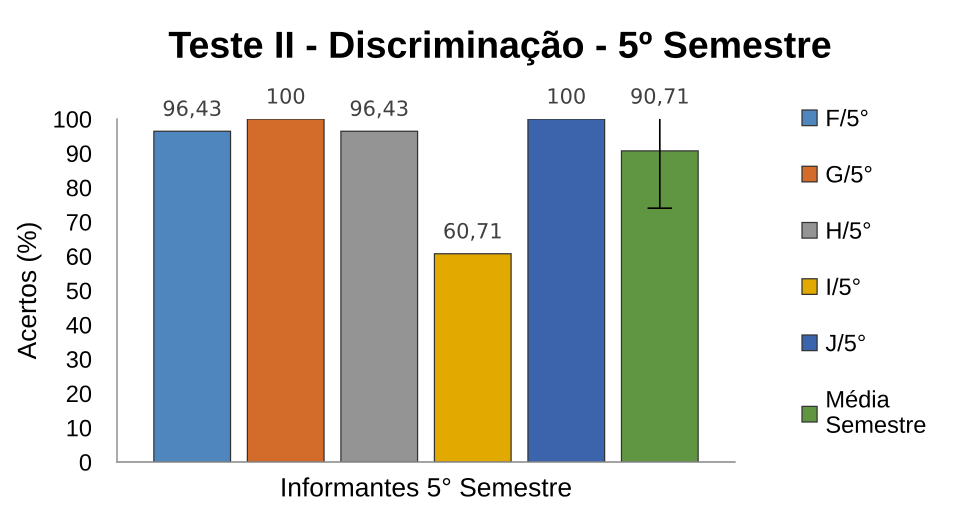 Image resolution: width=966 pixels, height=515 pixels. I want to click on y-tick-label: 40, so click(79, 325).